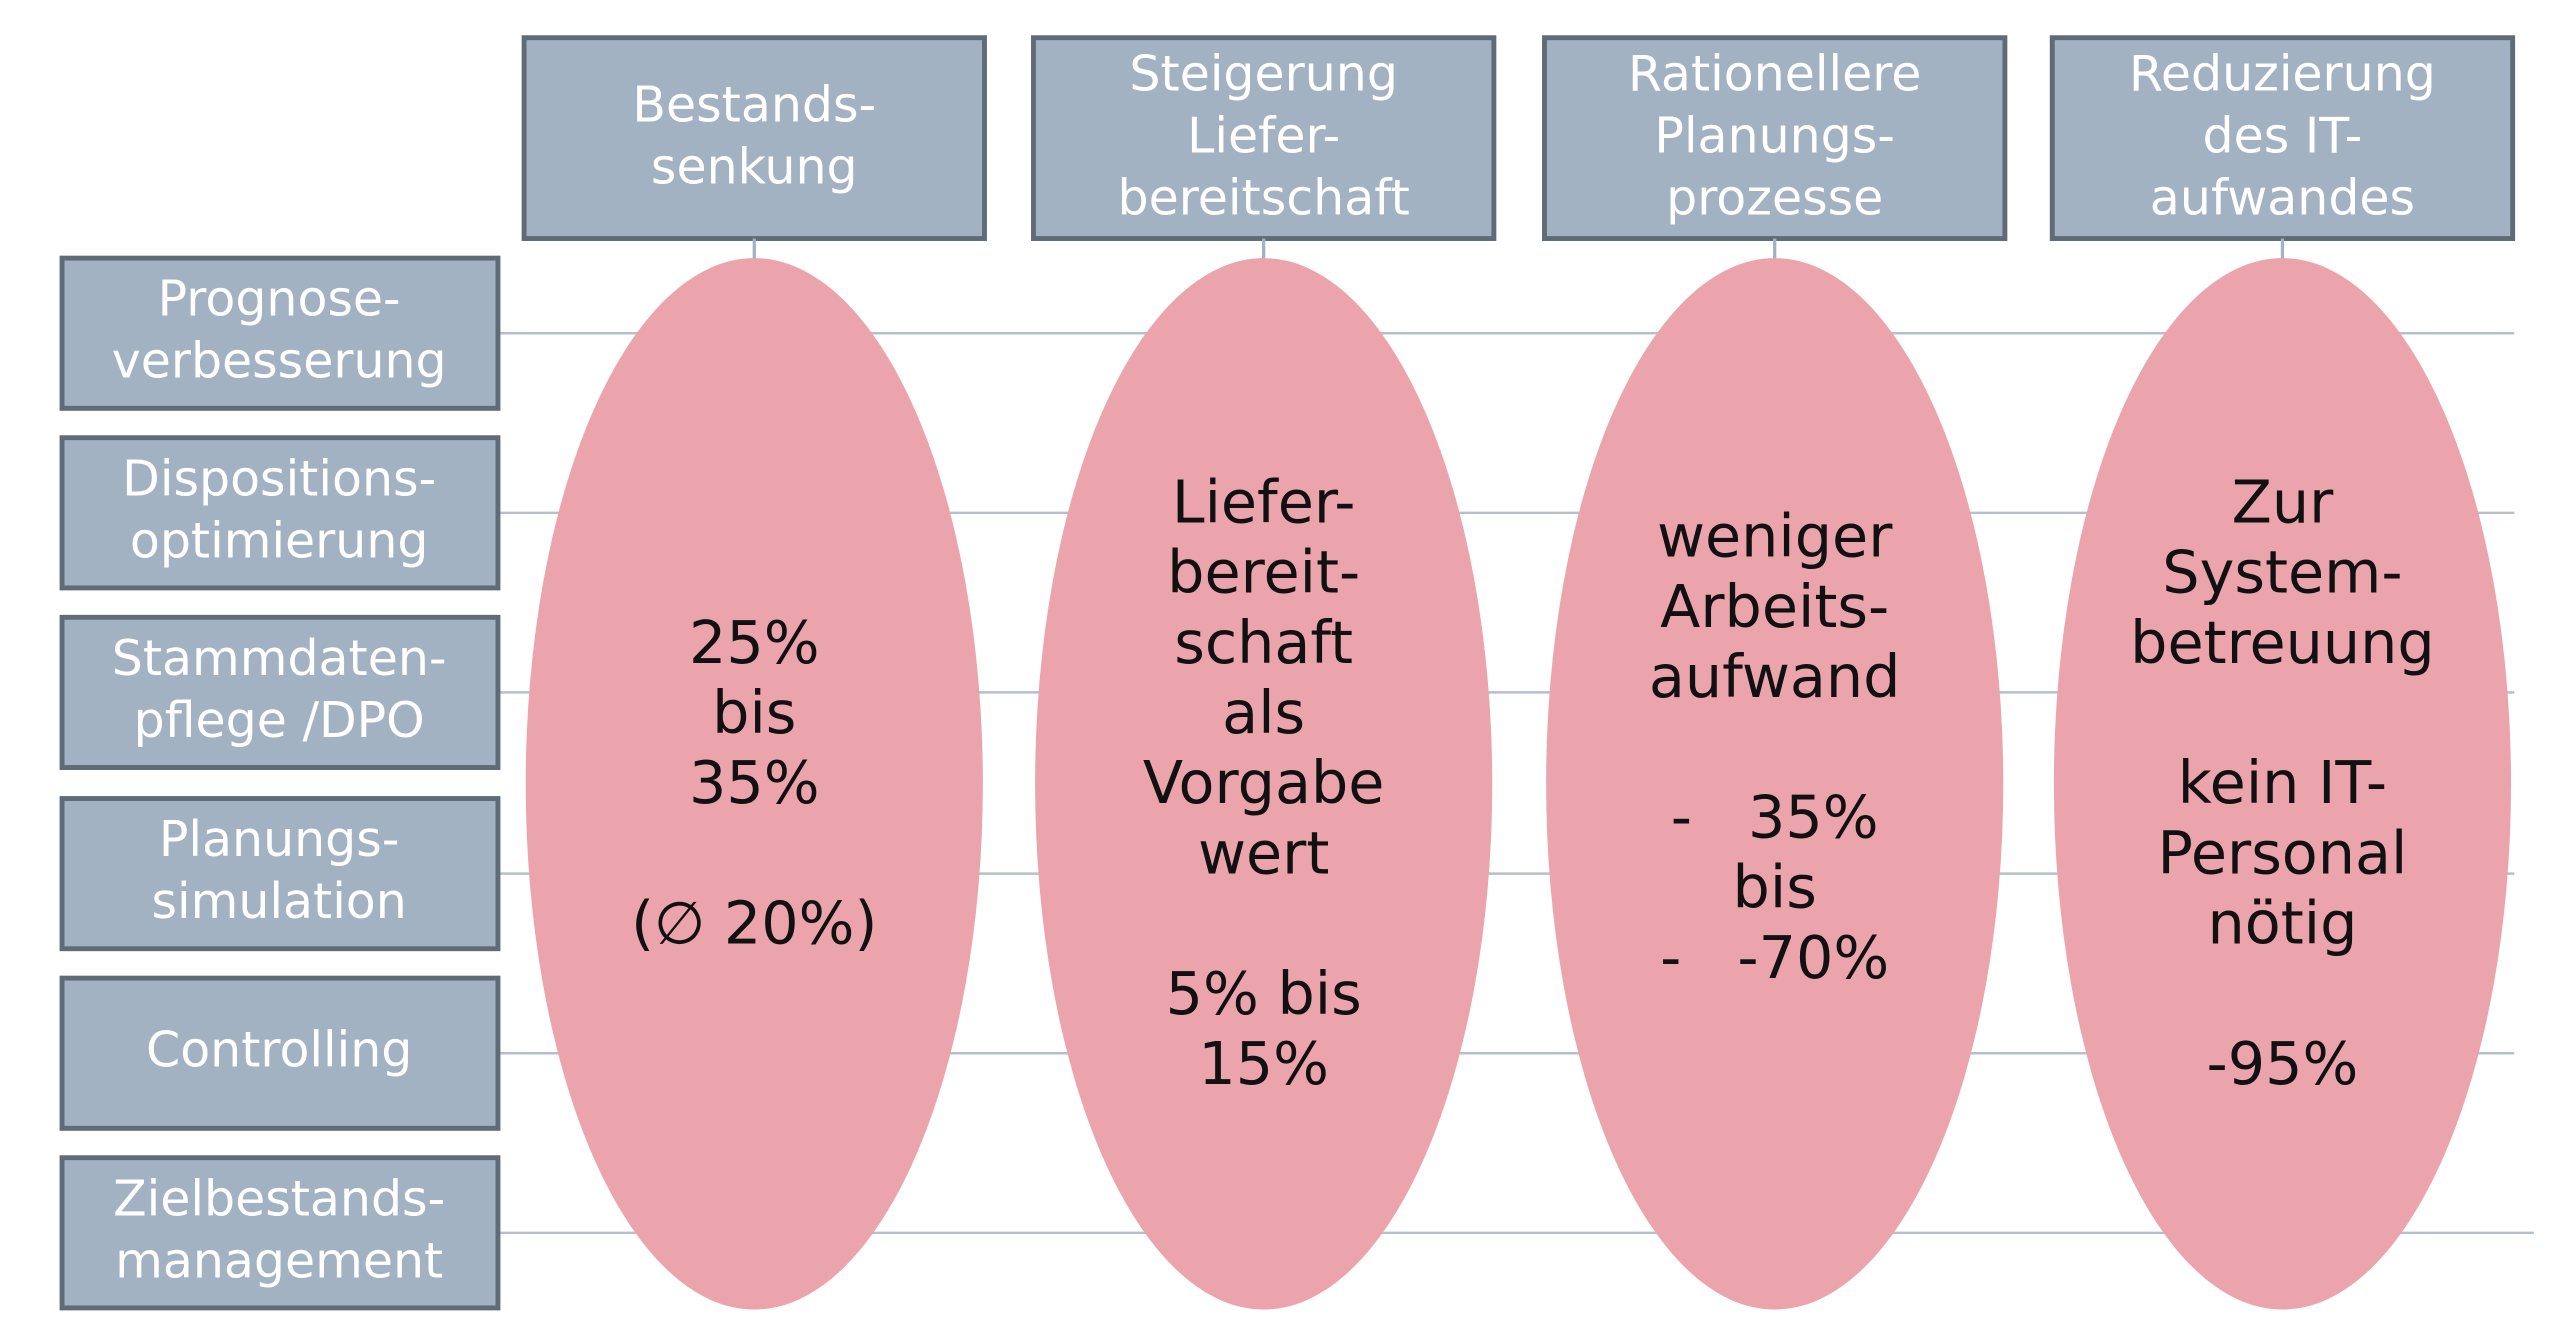 This screenshot has width=2560, height=1344. I want to click on ellipse-text: Liefer-, so click(1264, 501).